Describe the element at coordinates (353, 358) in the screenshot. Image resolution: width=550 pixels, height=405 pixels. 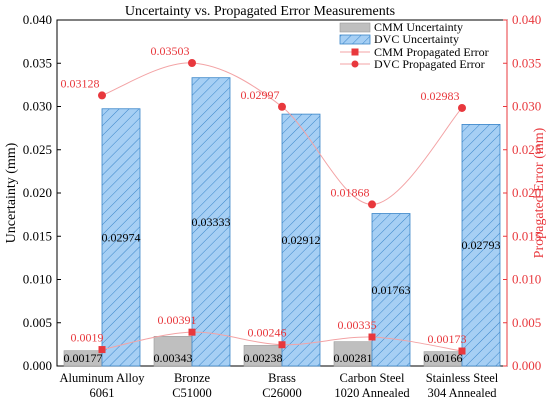
I see `bar-label-cmm-uncertainty: 0.00281` at that location.